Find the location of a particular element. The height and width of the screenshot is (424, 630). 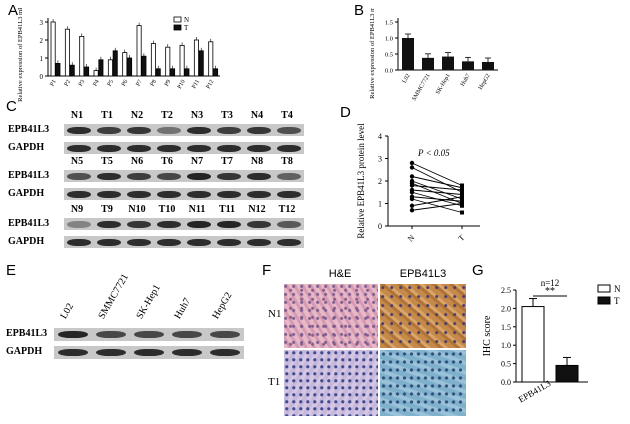

chart-a-xtick-label: P12 is located at coordinates (211, 84).